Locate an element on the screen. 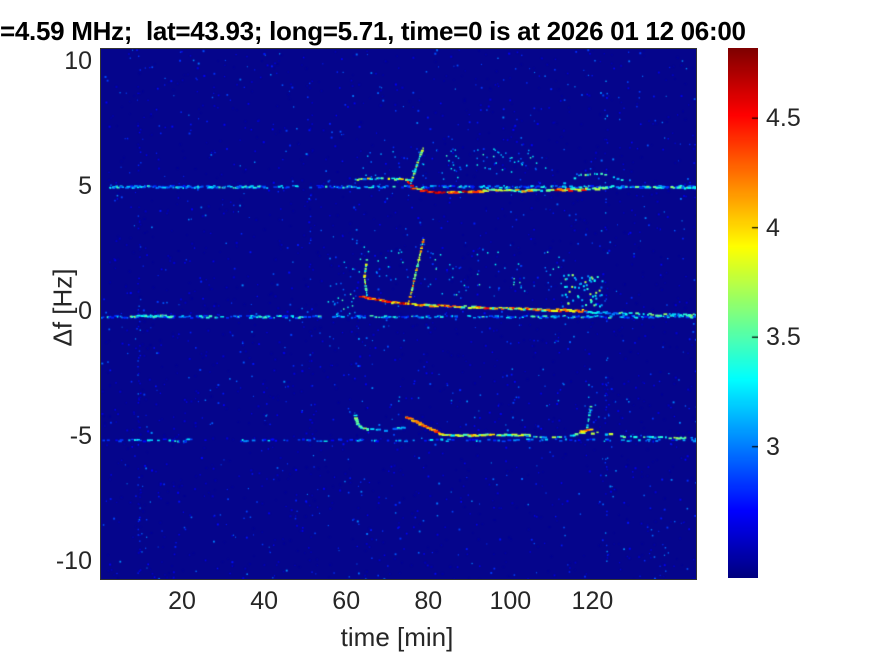  x-tick-label: 80 is located at coordinates (428, 601).